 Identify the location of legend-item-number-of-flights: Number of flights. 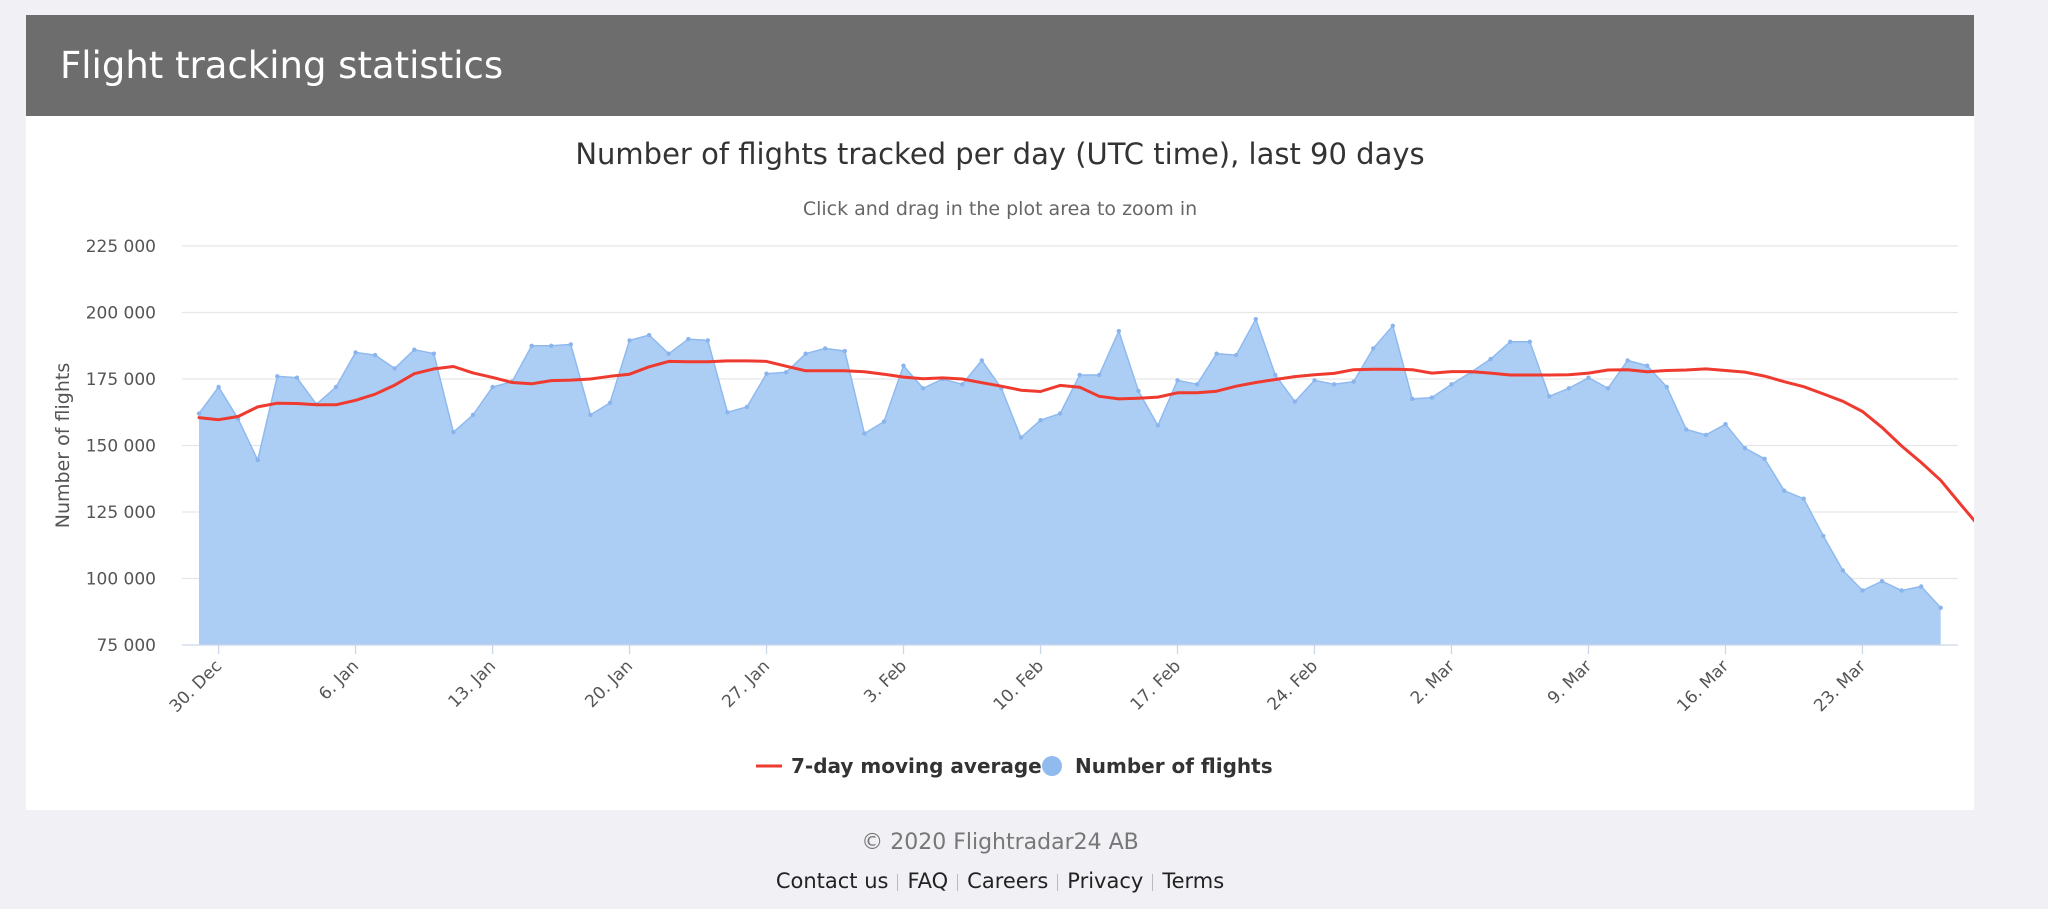
(1157, 766).